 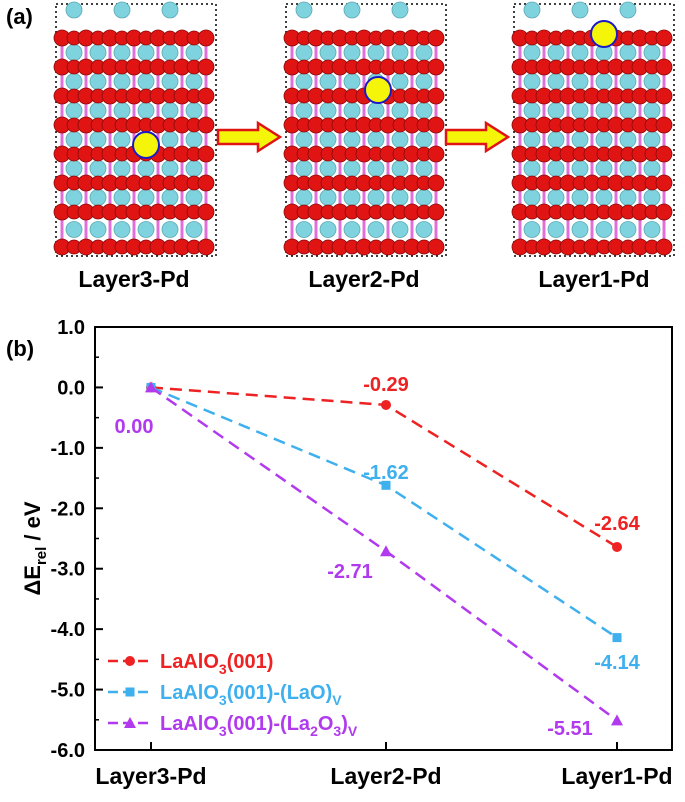 What do you see at coordinates (594, 279) in the screenshot?
I see `structure-label-layer1: Layer1-Pd` at bounding box center [594, 279].